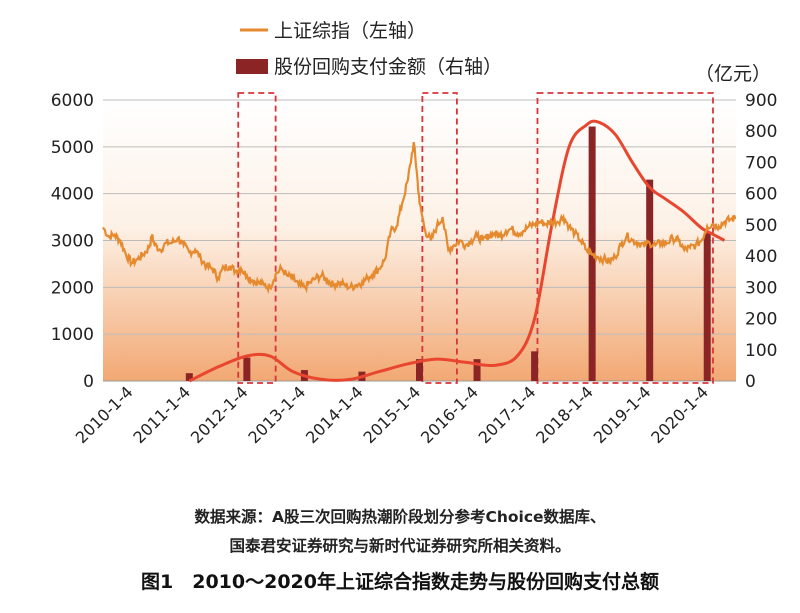 The height and width of the screenshot is (613, 800). What do you see at coordinates (252, 66) in the screenshot?
I see `legend-bar-swatch` at bounding box center [252, 66].